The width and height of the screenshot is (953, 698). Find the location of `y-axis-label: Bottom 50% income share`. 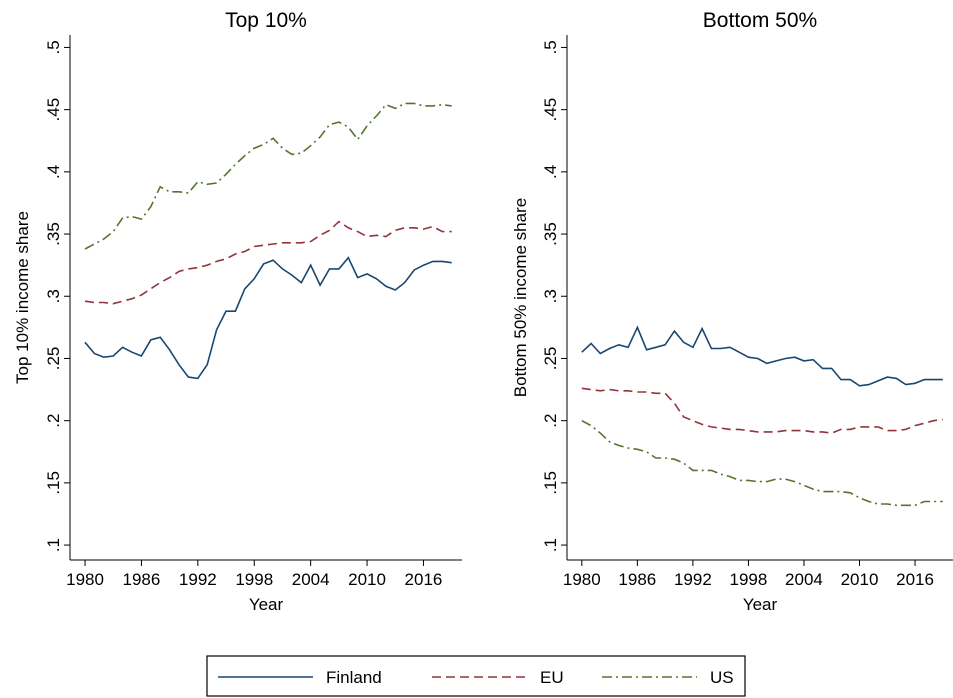

y-axis-label: Bottom 50% income share is located at coordinates (520, 297).